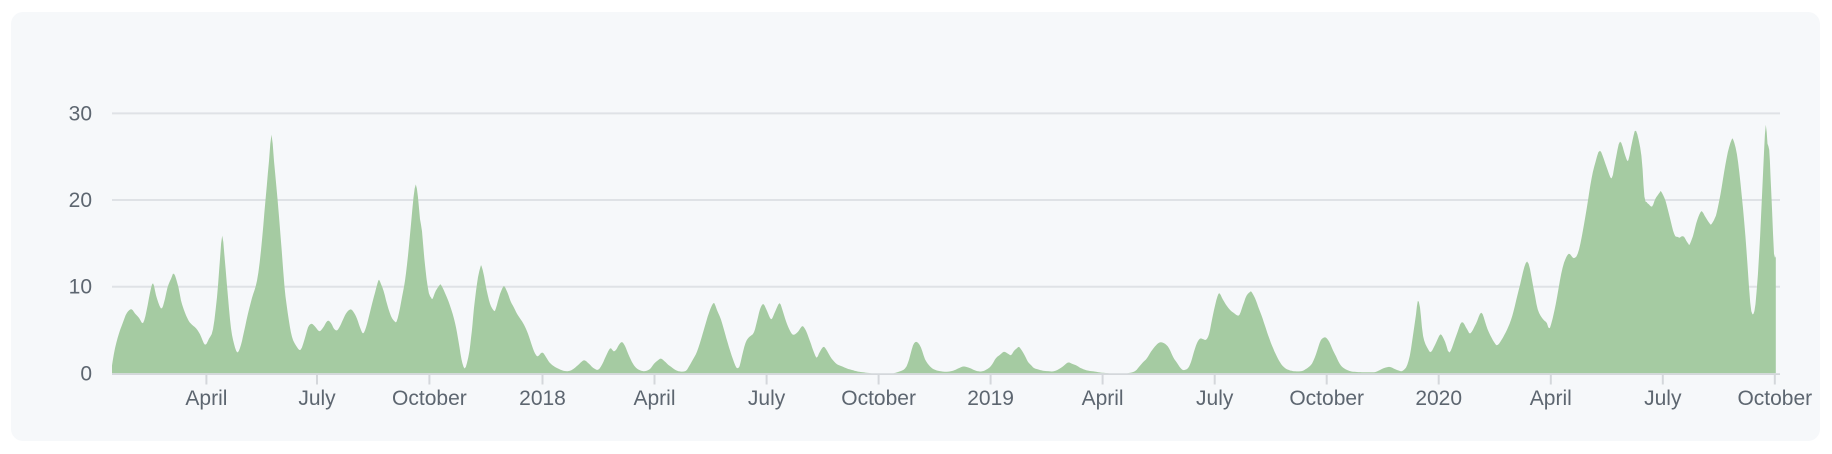  I want to click on svg-text: 2018, so click(542, 398).